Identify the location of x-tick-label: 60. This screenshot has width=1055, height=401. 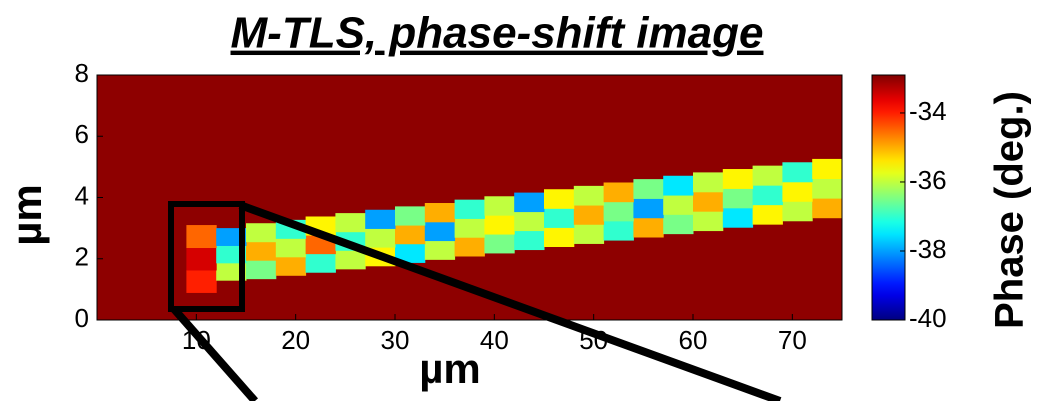
(693, 340).